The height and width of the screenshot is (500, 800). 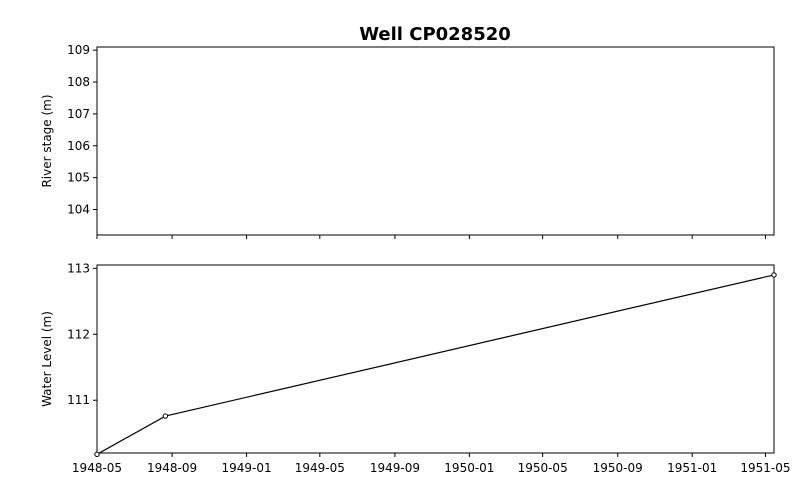 What do you see at coordinates (78, 210) in the screenshot?
I see `y-tick-label: 104` at bounding box center [78, 210].